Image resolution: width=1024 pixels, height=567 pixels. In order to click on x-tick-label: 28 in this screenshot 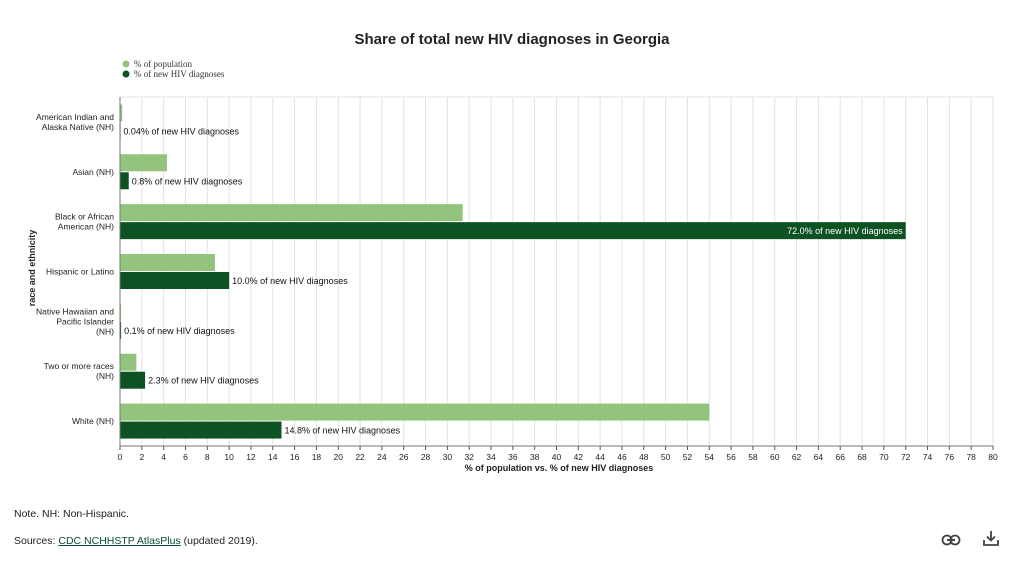, I will do `click(426, 457)`.